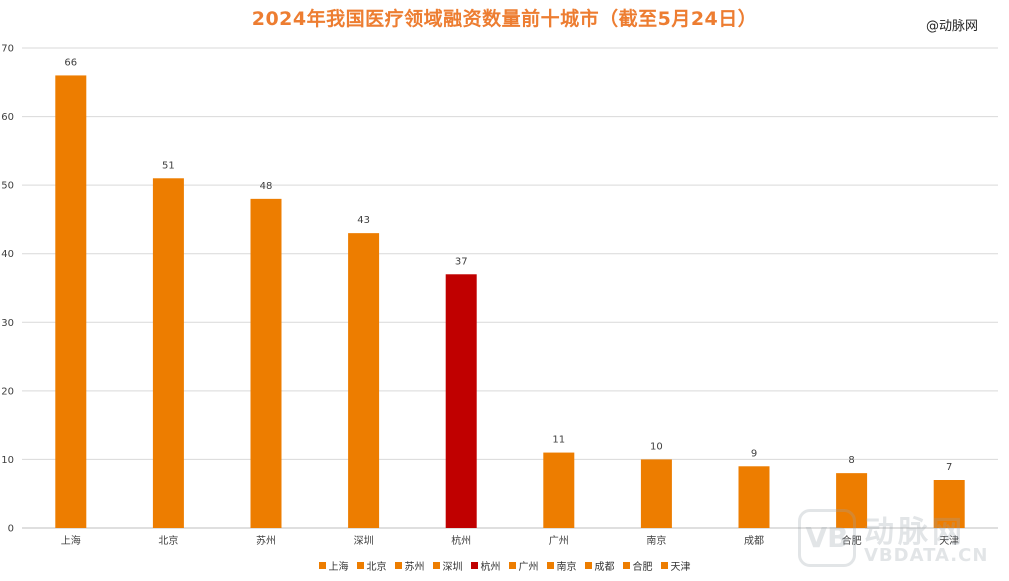 This screenshot has height=581, width=1009. Describe the element at coordinates (376, 567) in the screenshot. I see `legend-label: 北京` at that location.